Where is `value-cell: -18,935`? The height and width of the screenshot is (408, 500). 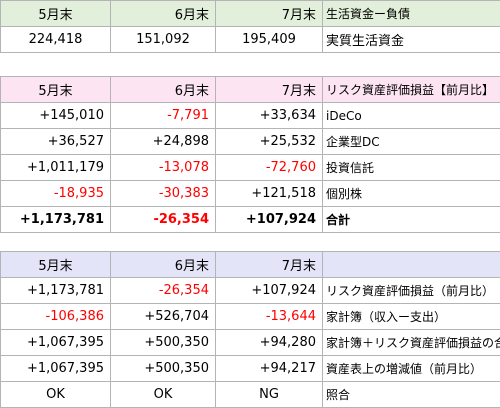
value-cell: -18,935 is located at coordinates (56, 194).